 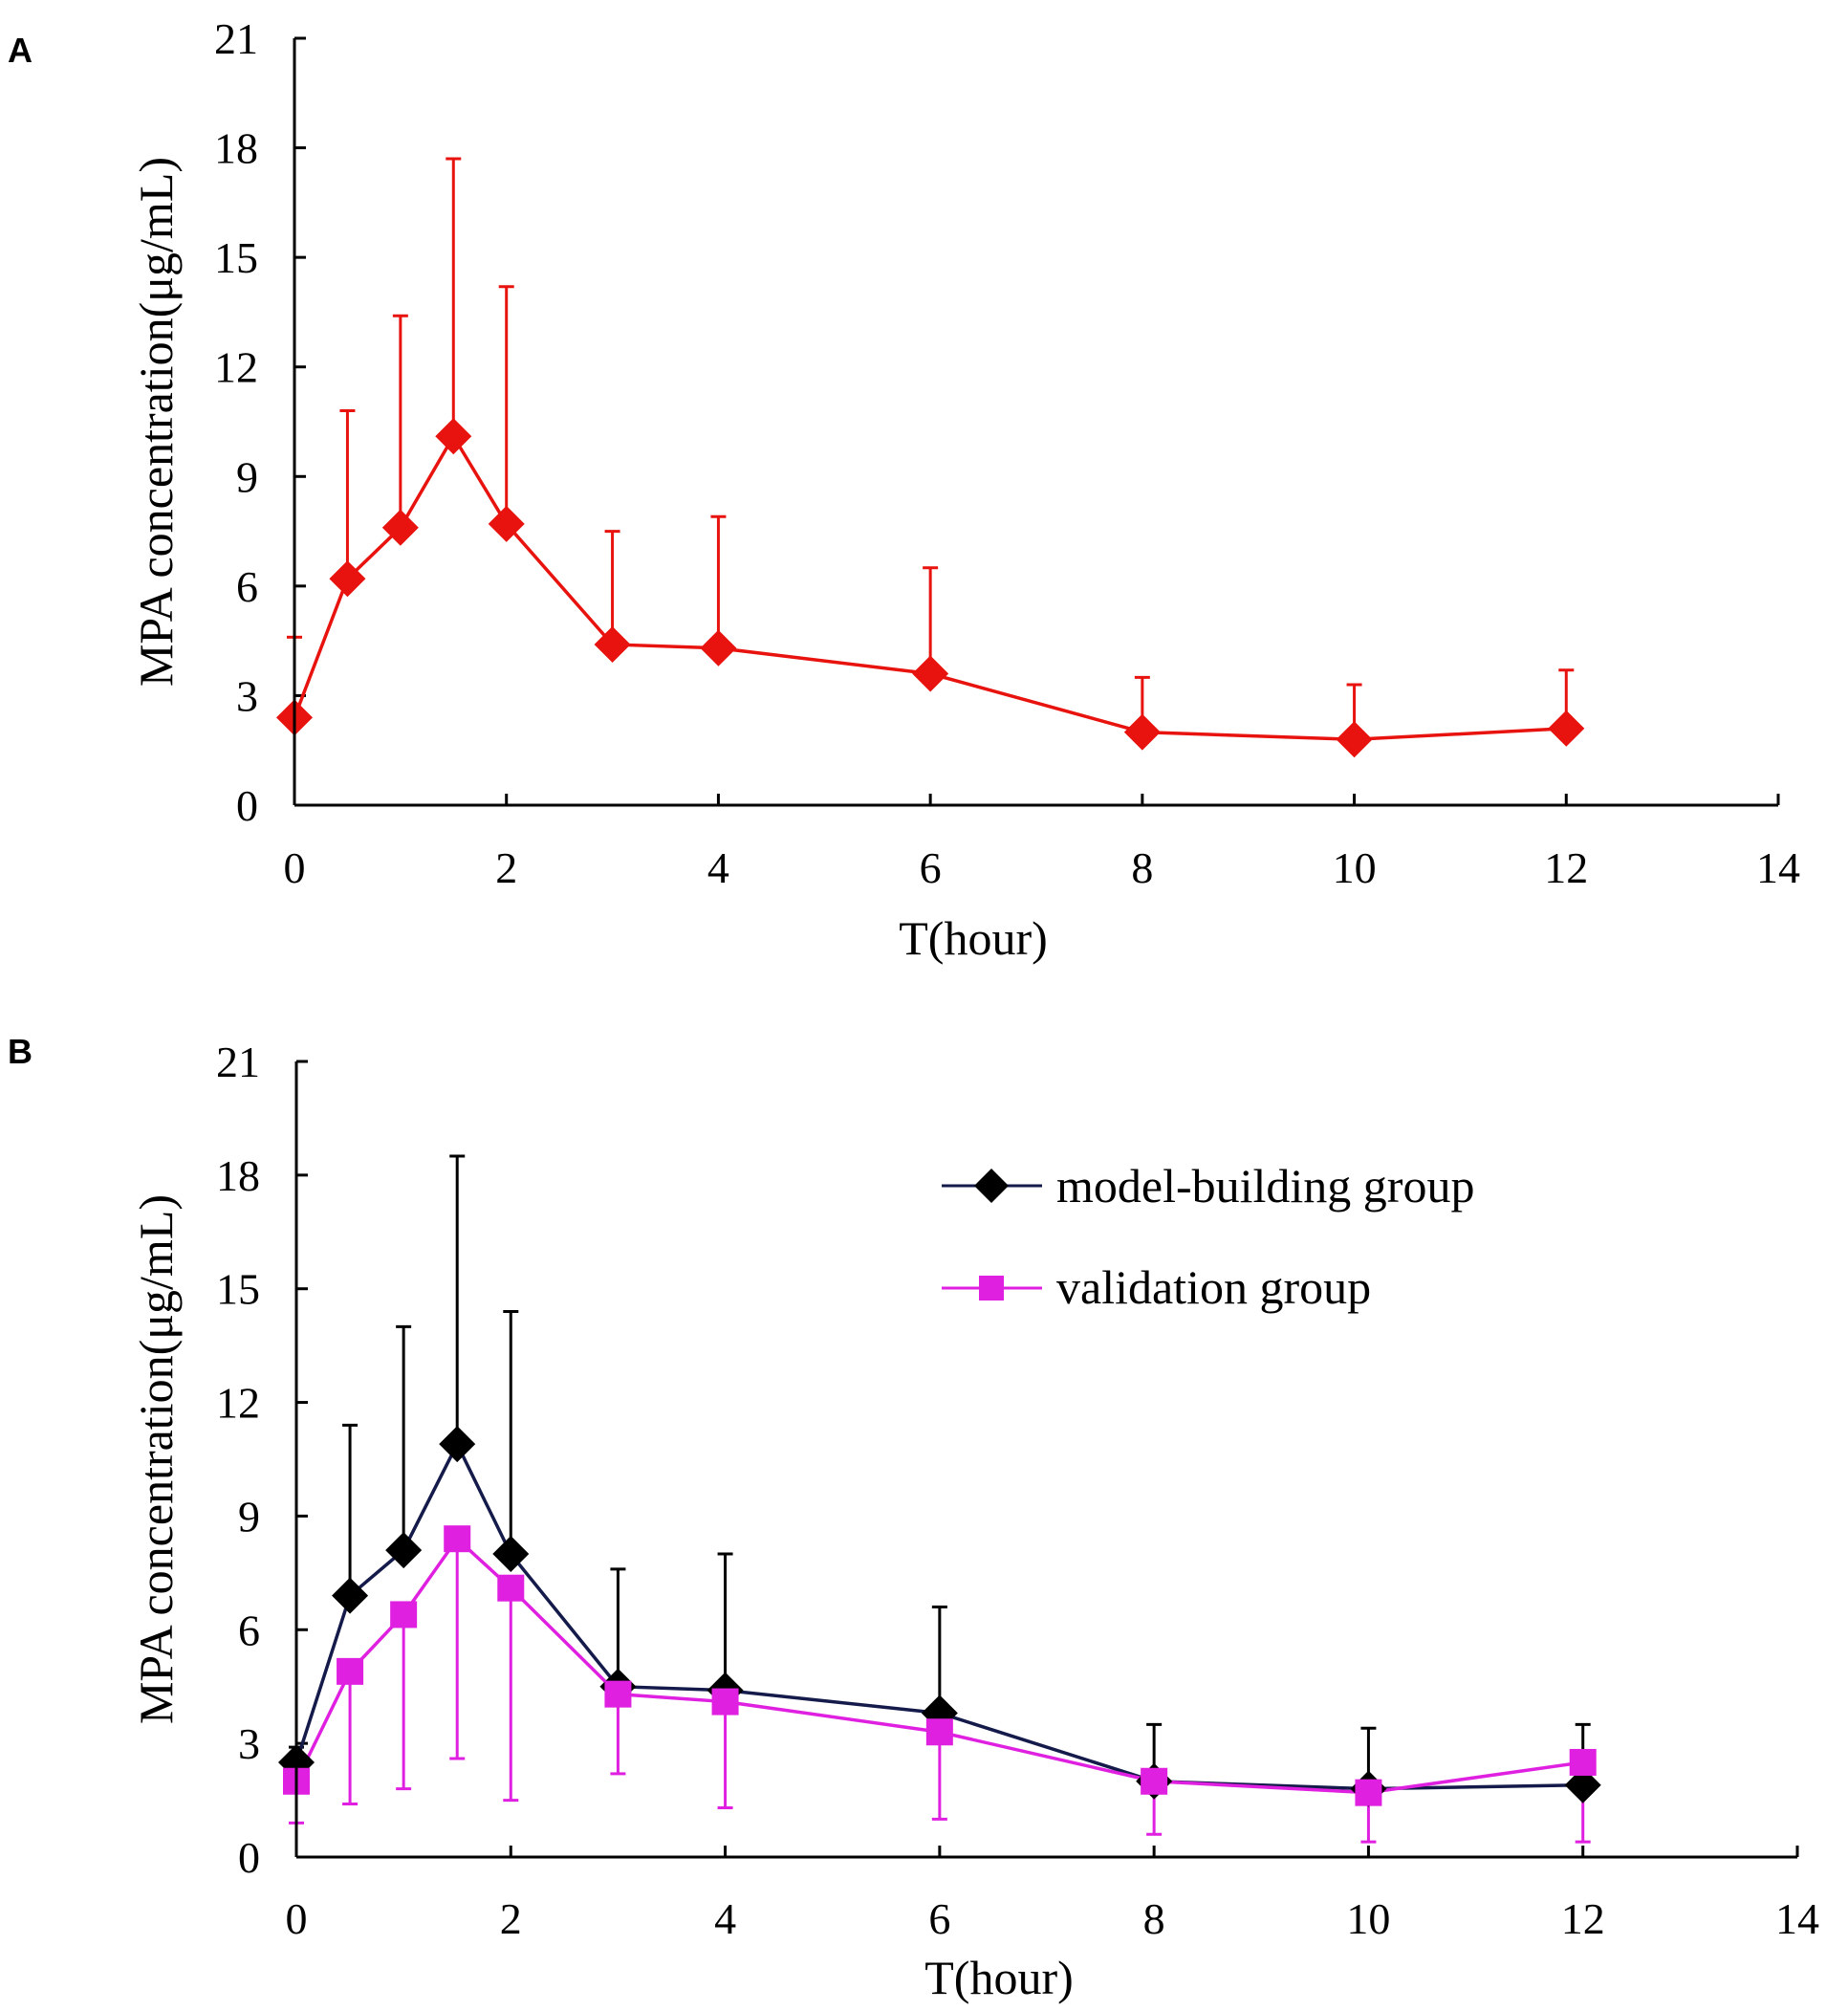 I want to click on panel-a-y-axis-title: MPA concentration(μg/mL), so click(x=156, y=422).